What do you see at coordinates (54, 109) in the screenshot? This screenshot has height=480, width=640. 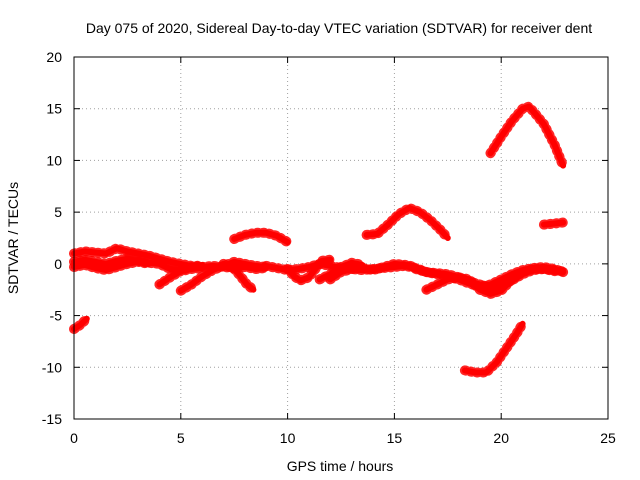 I see `y-tick-label: 15` at bounding box center [54, 109].